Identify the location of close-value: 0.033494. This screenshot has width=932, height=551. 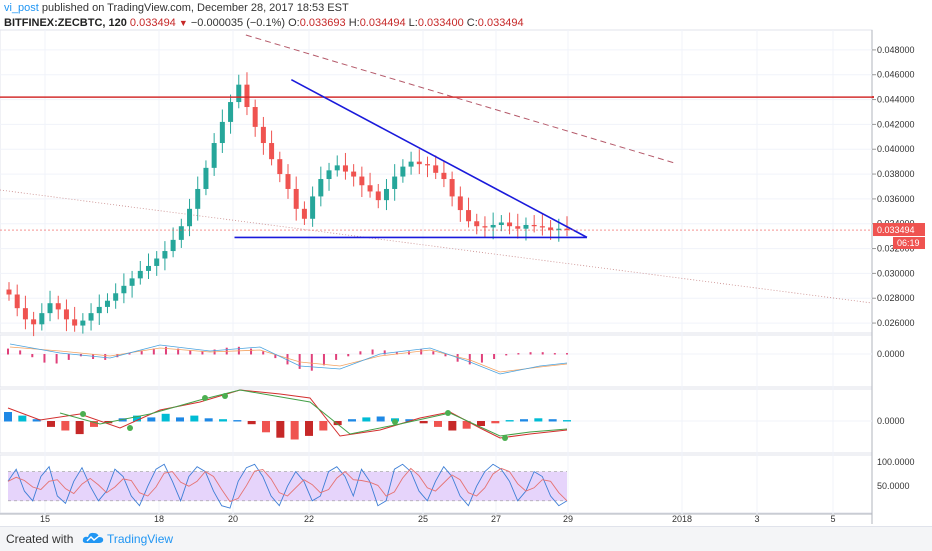
(500, 23).